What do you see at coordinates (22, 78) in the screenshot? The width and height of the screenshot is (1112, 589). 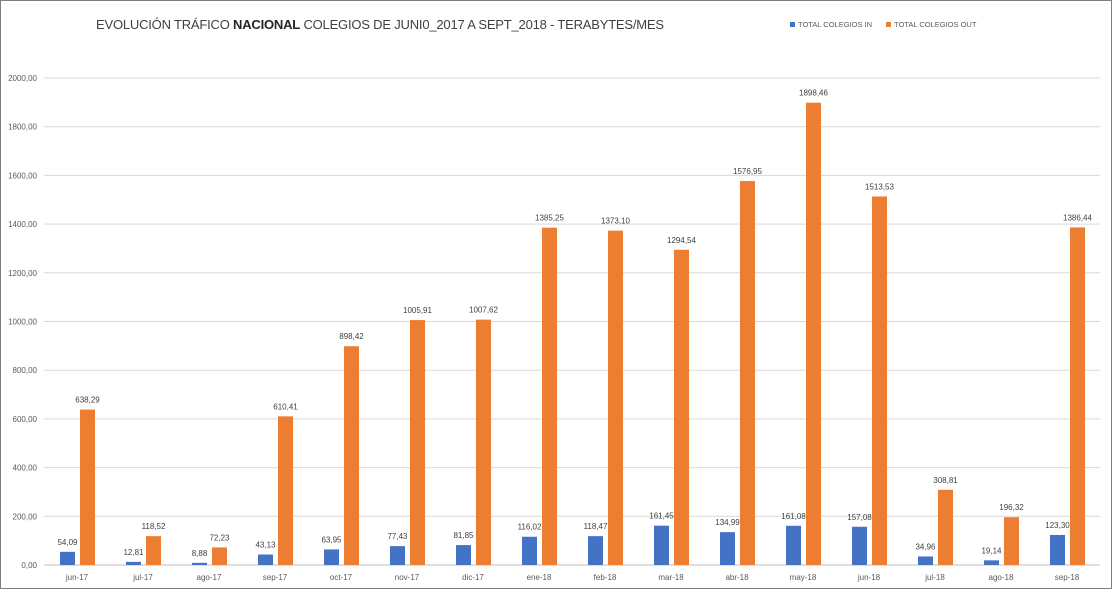 I see `y-tick-label: 2000,00` at bounding box center [22, 78].